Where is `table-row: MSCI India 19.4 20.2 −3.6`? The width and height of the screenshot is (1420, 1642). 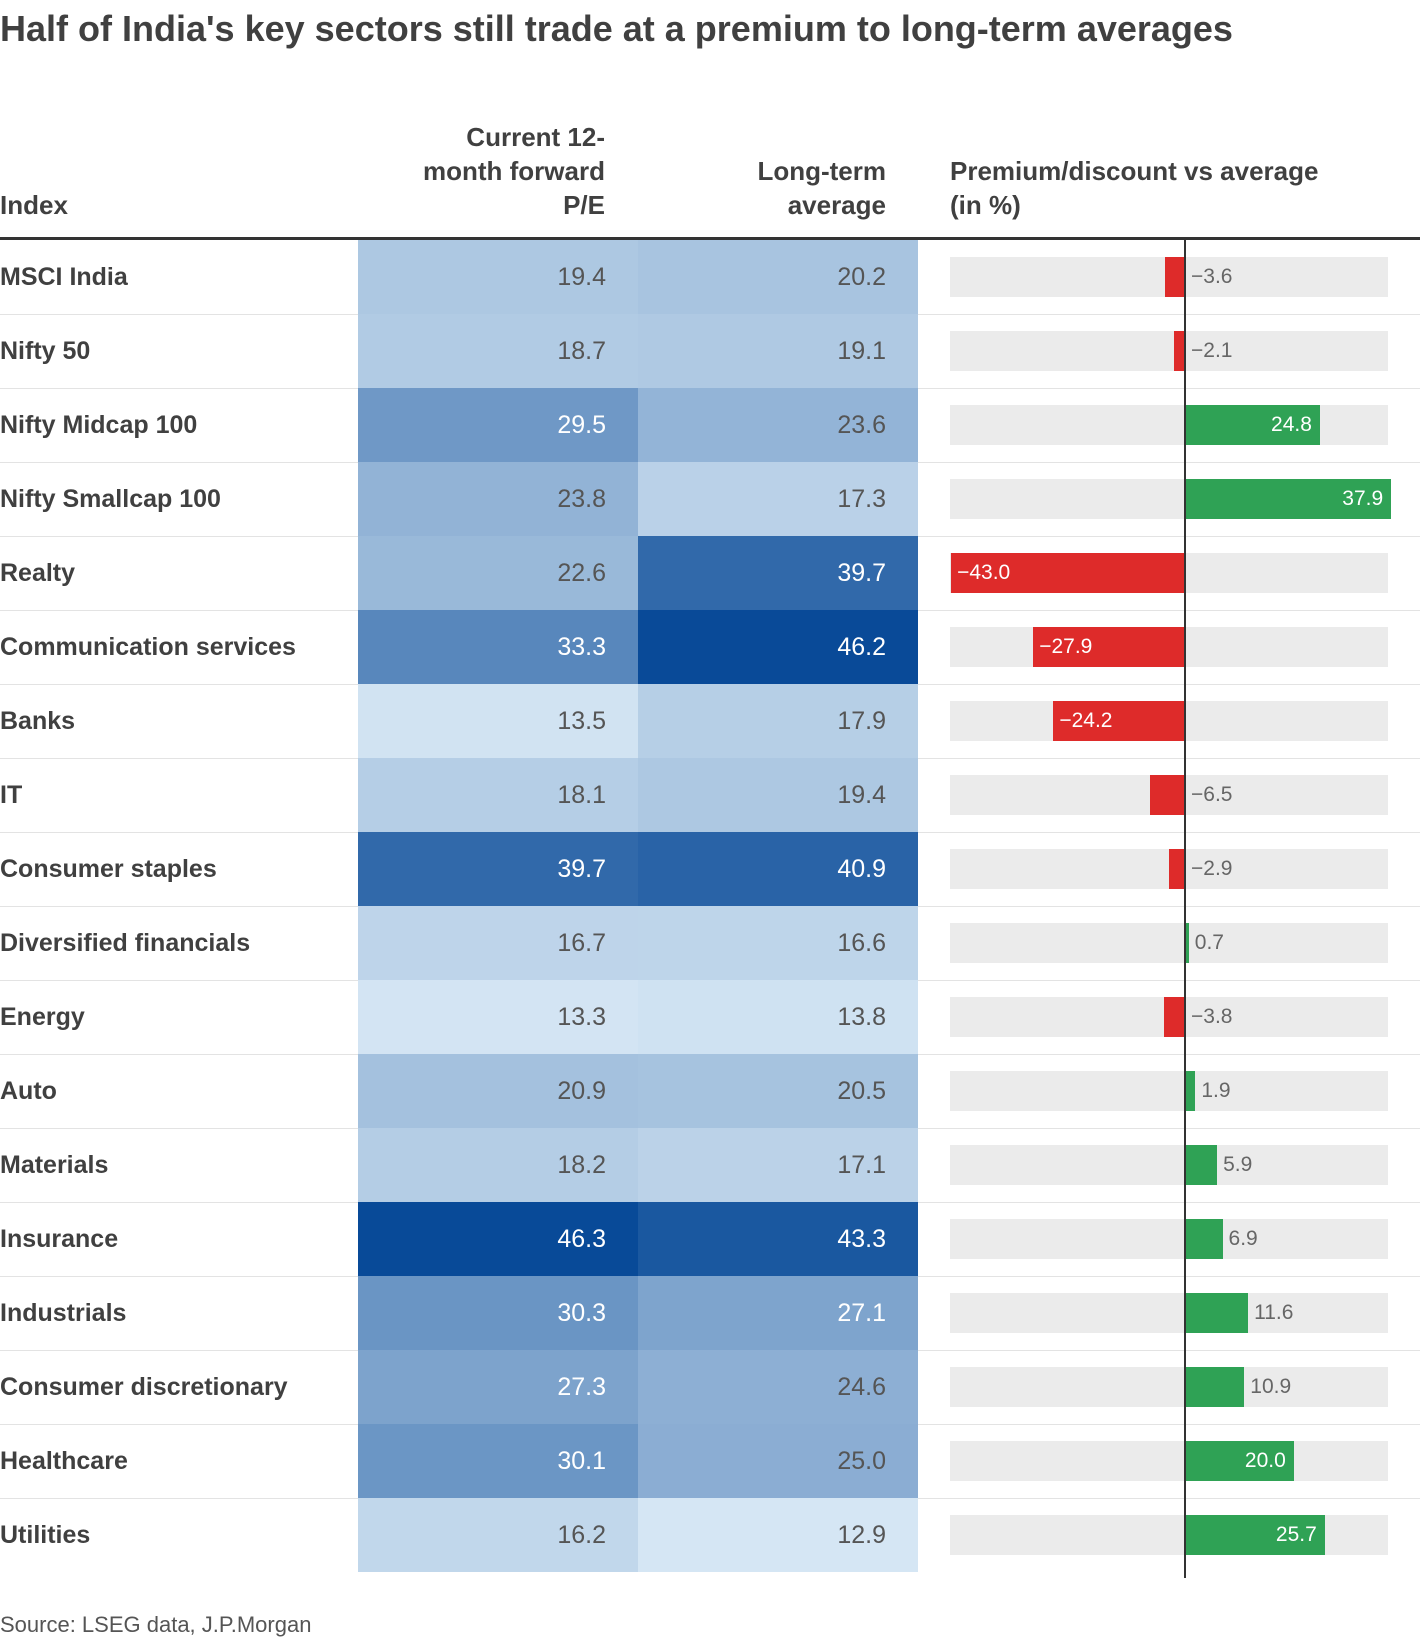 table-row: MSCI India 19.4 20.2 −3.6 is located at coordinates (710, 277).